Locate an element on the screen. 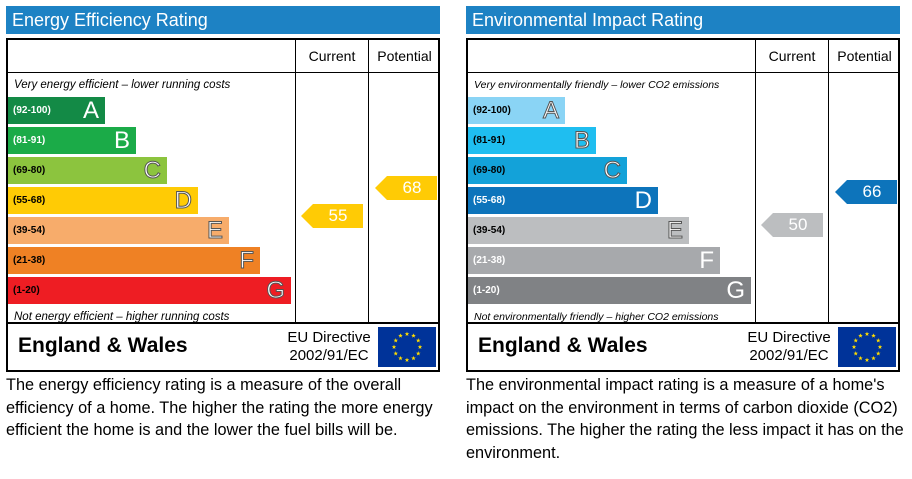  eu-directive: EU Directive 2002/91/EC is located at coordinates (789, 347).